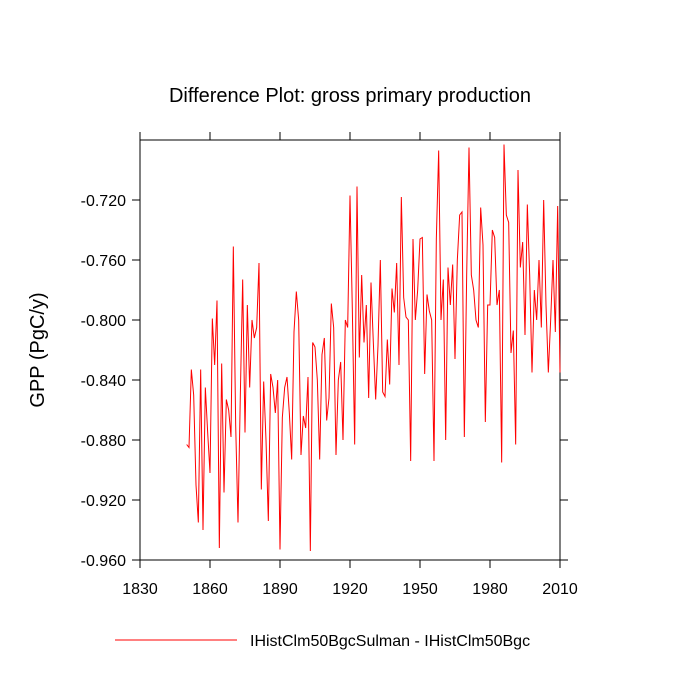 This screenshot has height=700, width=700. What do you see at coordinates (210, 589) in the screenshot?
I see `x-tick-label: 1860` at bounding box center [210, 589].